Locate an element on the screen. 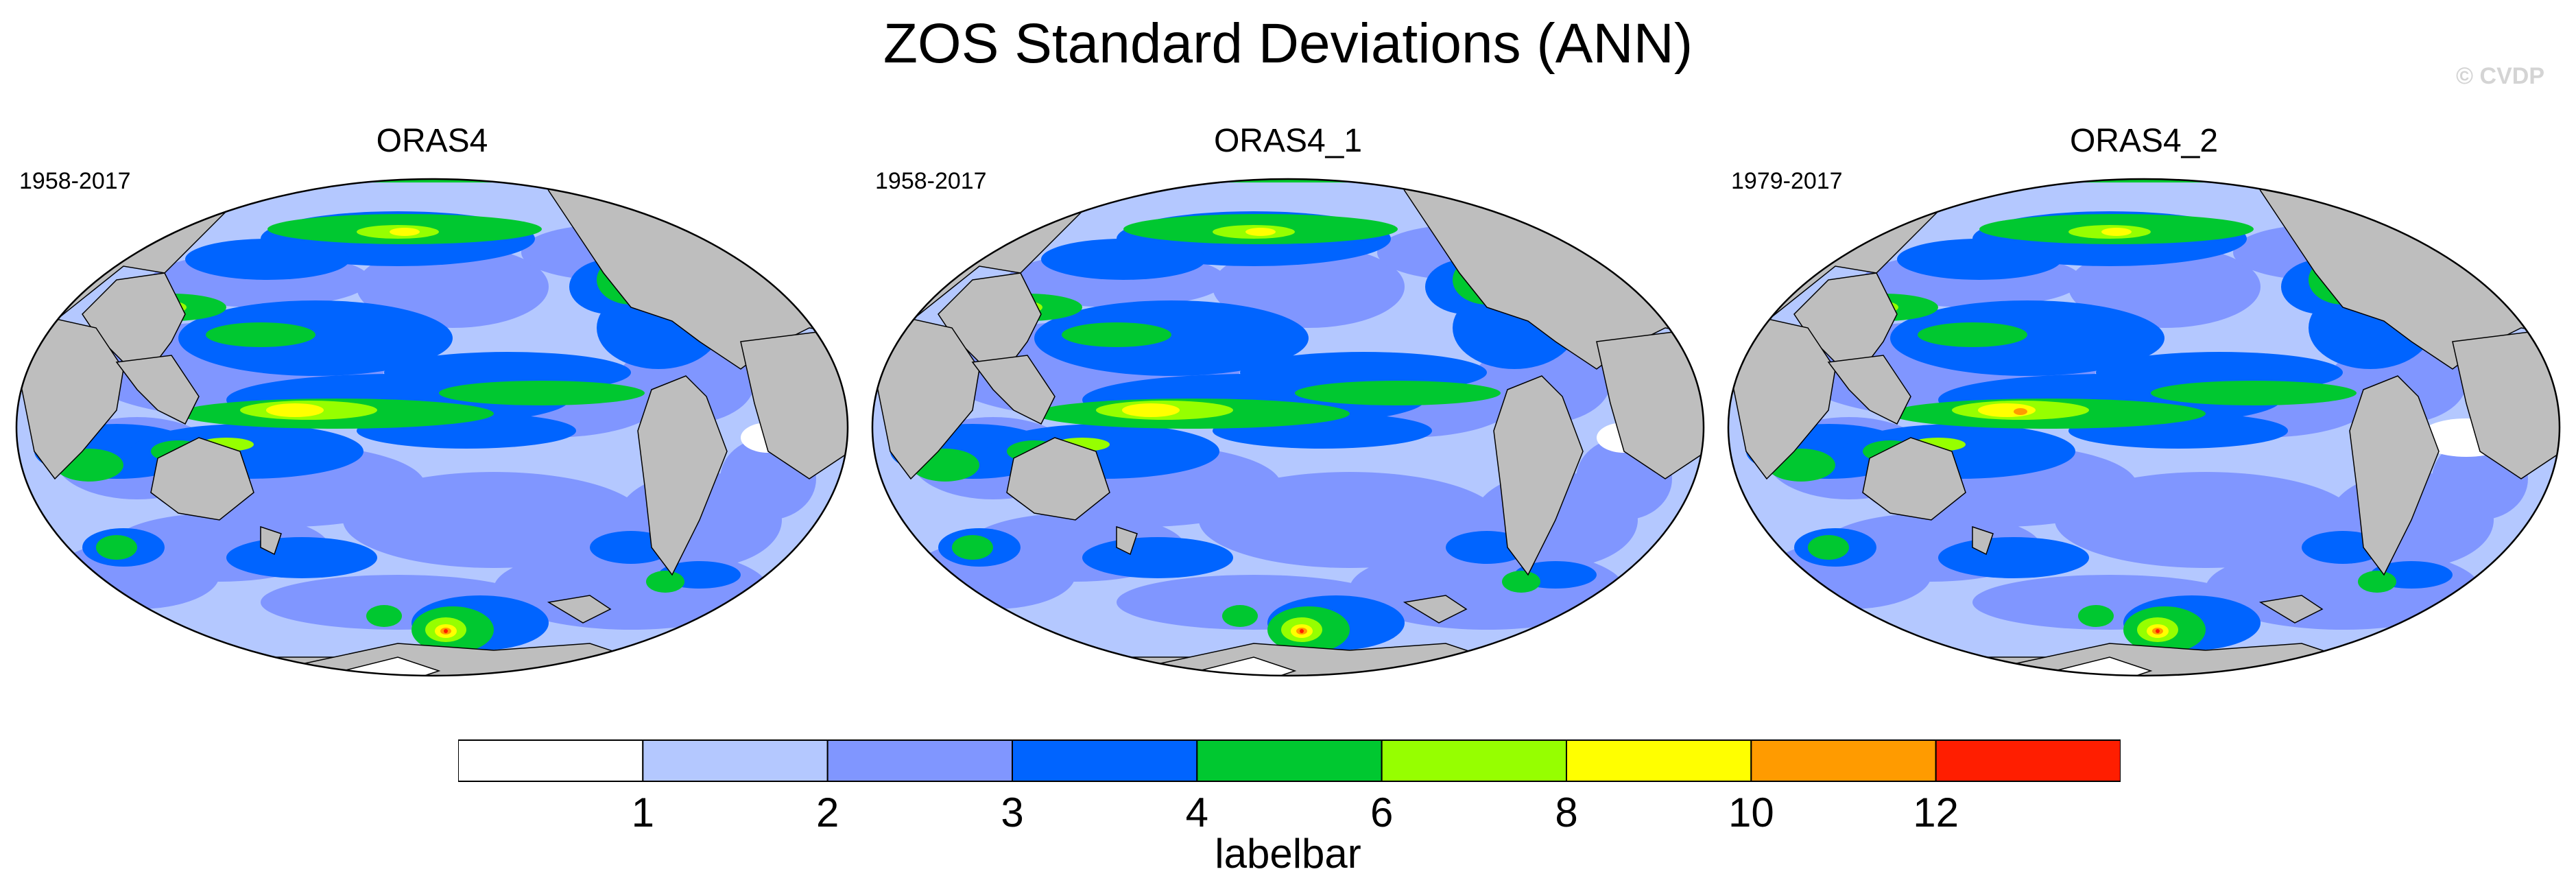 This screenshot has height=889, width=2576. panel-period: 1979-2017 is located at coordinates (1787, 181).